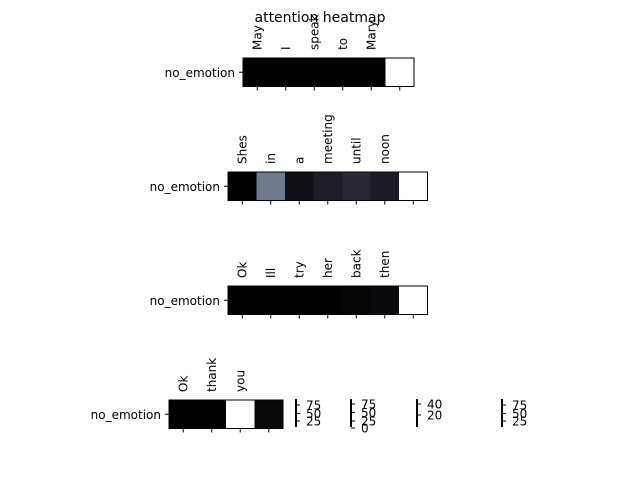 This screenshot has width=640, height=480. I want to click on x-tick-label: a, so click(299, 160).